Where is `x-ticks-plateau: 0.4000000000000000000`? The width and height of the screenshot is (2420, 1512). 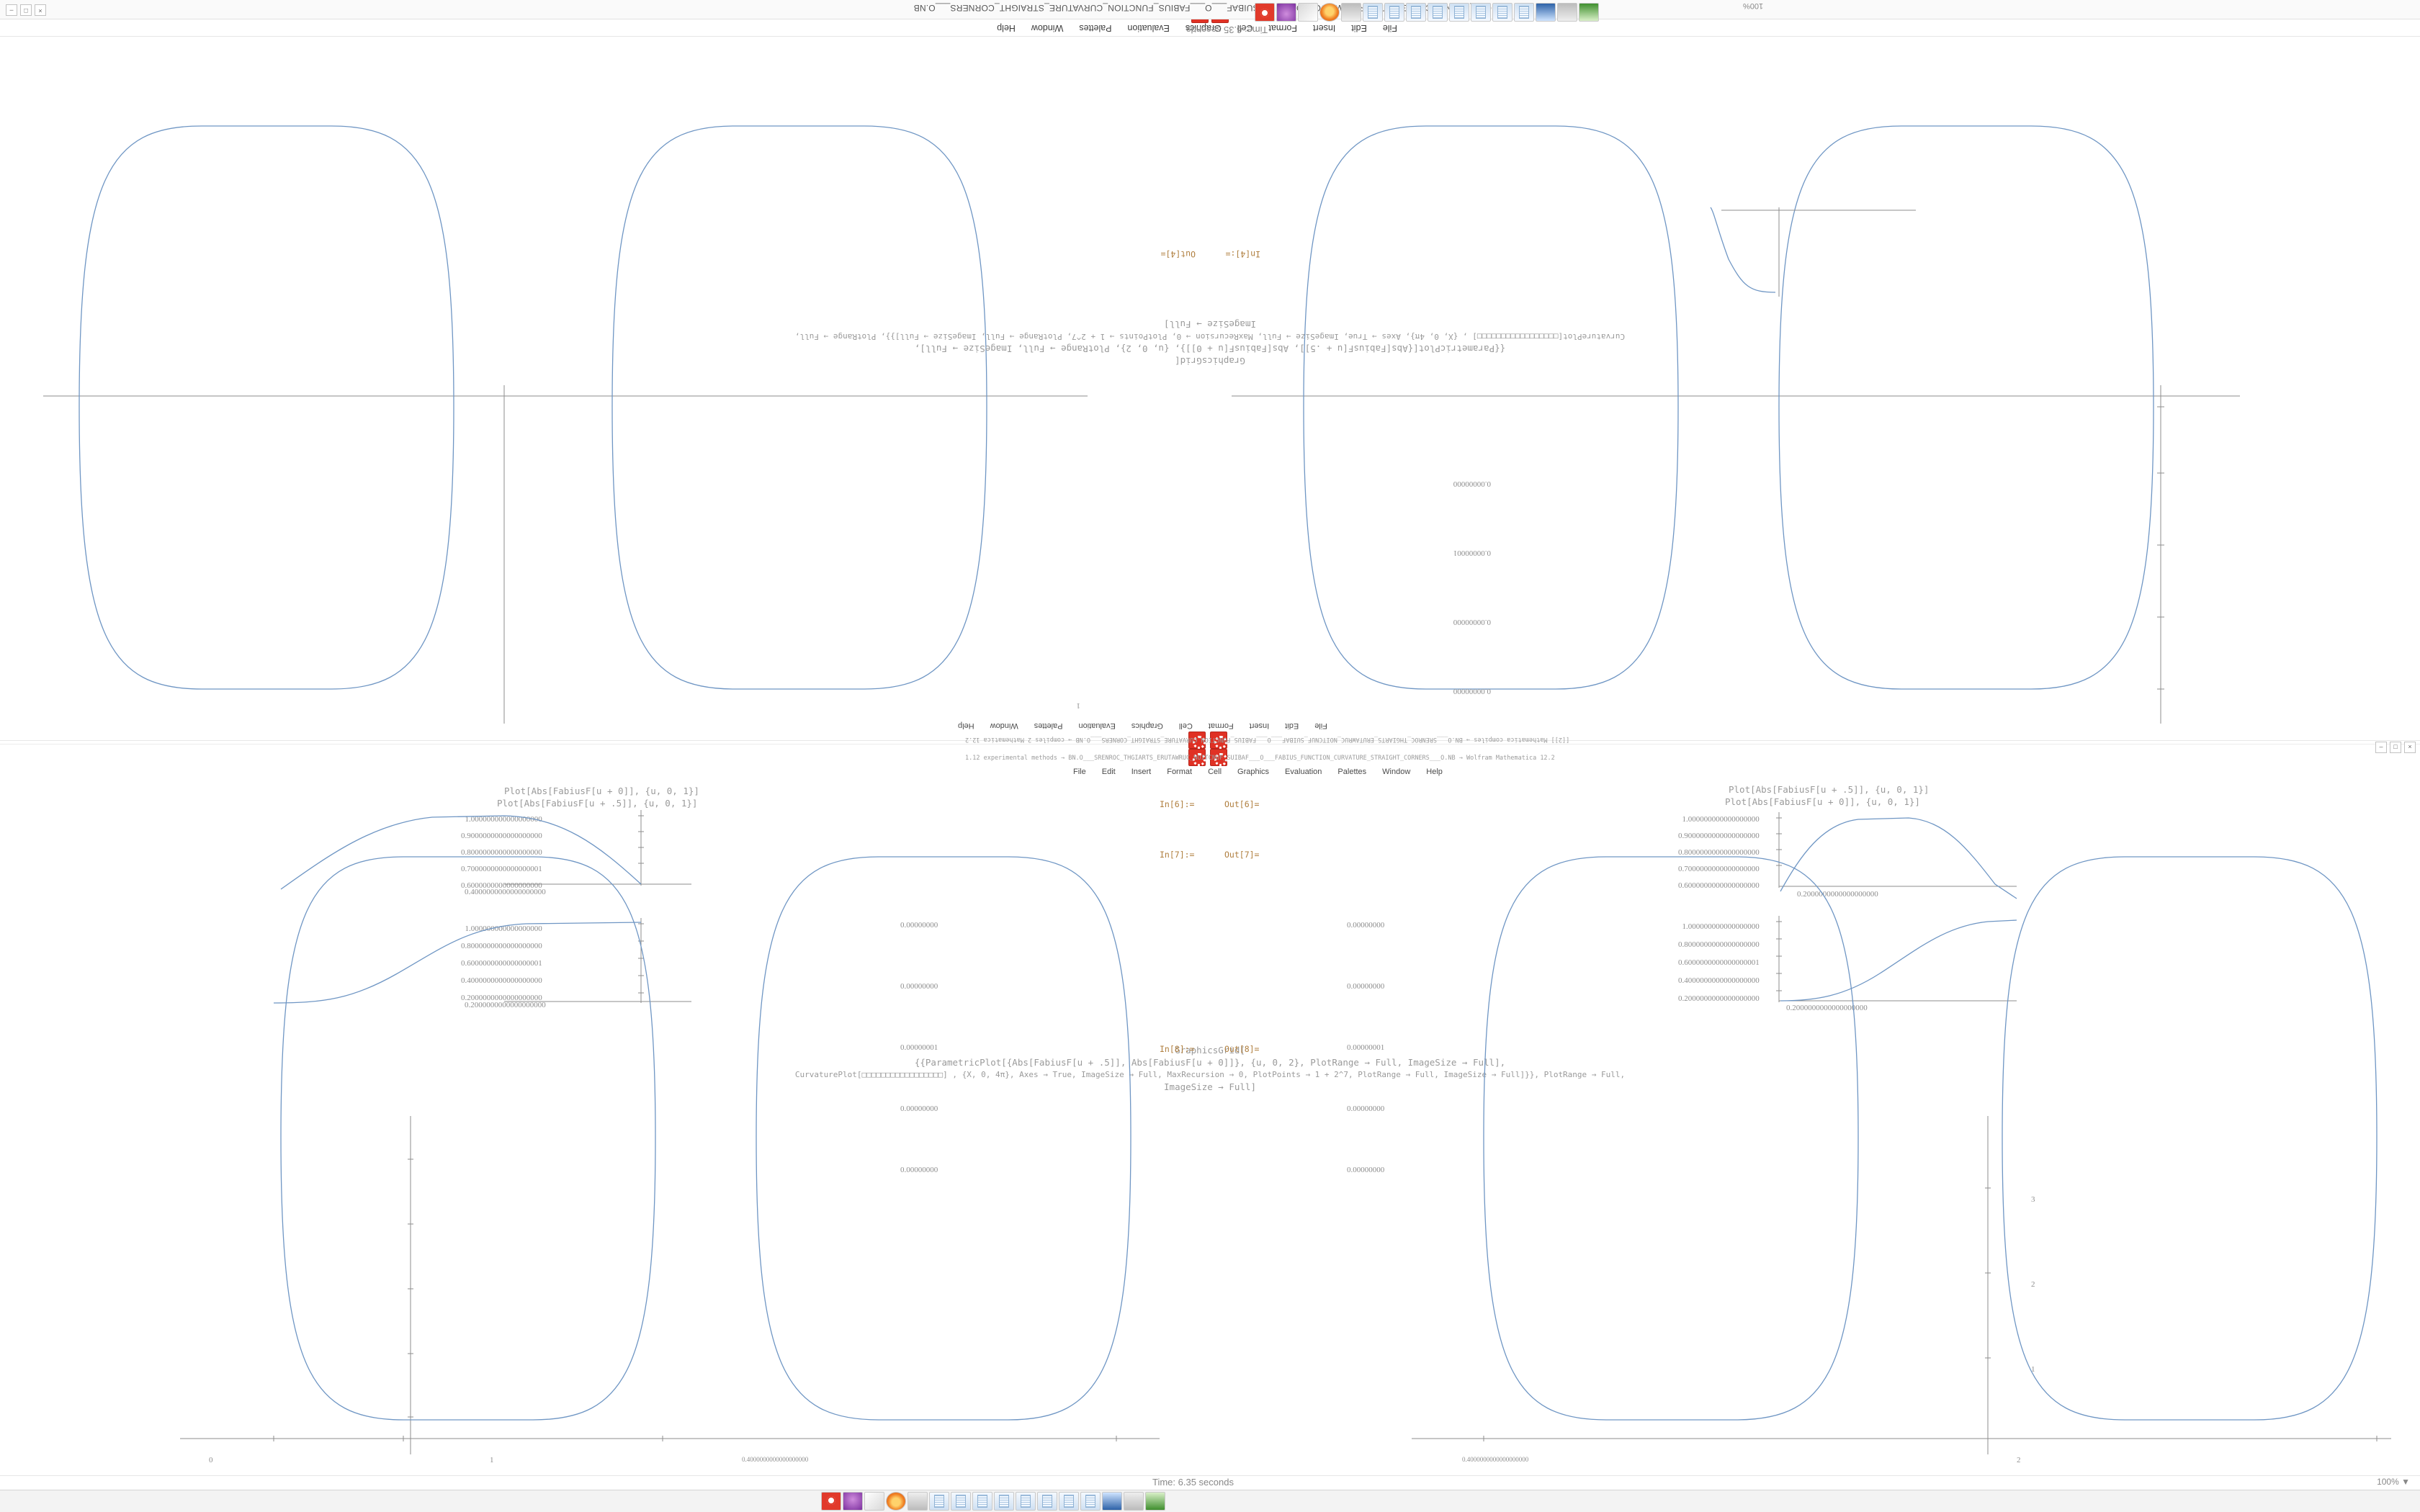
x-ticks-plateau: 0.4000000000000000000 is located at coordinates (505, 892).